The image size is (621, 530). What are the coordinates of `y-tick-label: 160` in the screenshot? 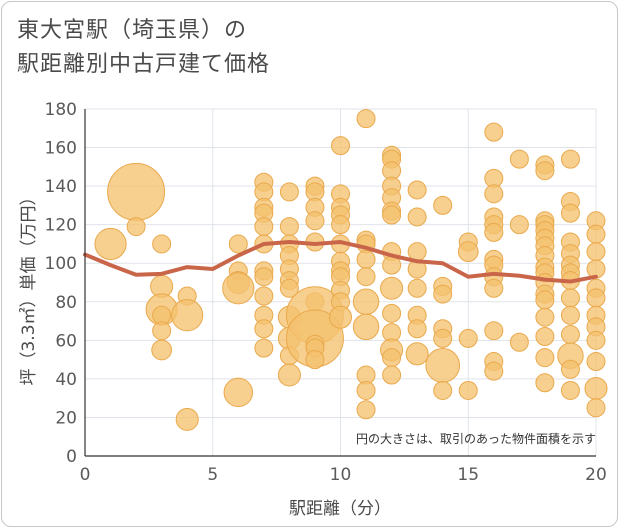 It's located at (61, 149).